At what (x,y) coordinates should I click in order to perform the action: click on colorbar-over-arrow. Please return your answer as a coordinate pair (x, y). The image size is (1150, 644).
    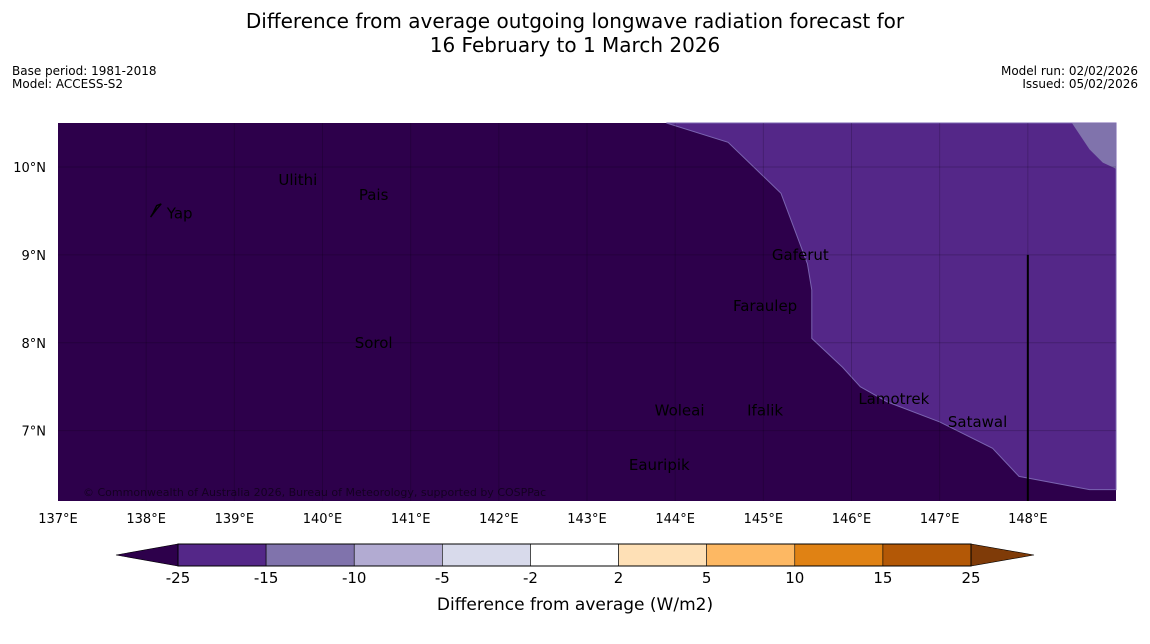
    Looking at the image, I should click on (1002, 555).